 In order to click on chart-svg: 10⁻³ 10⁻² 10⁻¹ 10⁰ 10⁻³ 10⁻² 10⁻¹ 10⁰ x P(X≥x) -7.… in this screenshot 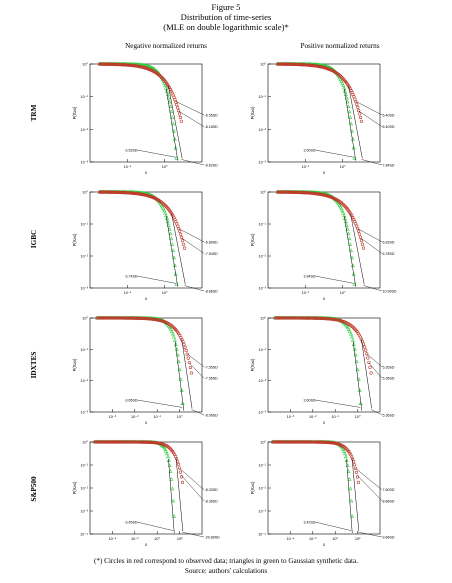, I will do `click(145, 370)`.